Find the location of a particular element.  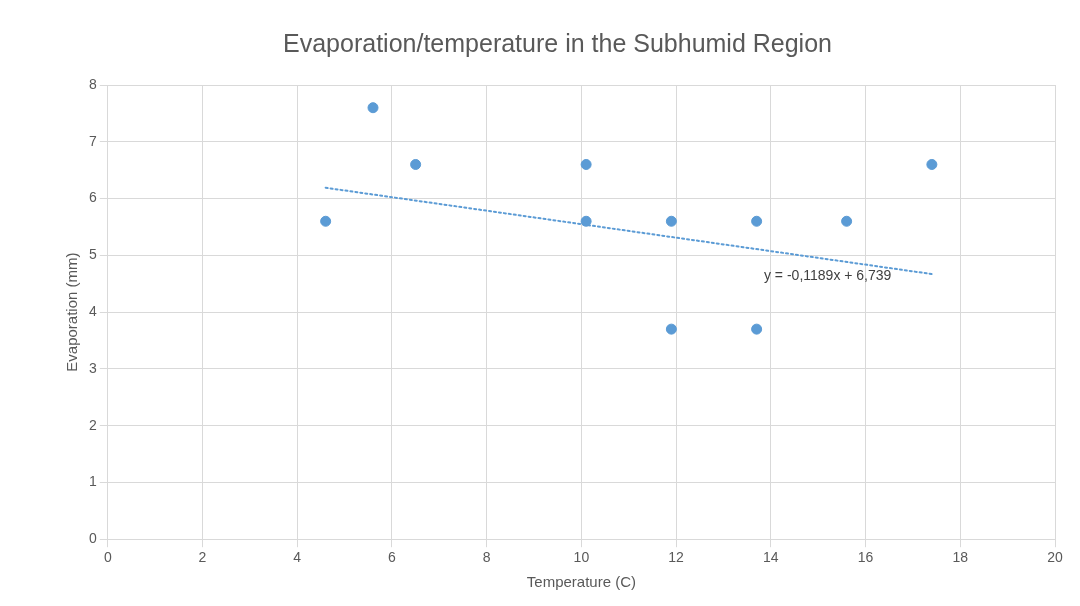

x-tick-label: 12 is located at coordinates (676, 557).